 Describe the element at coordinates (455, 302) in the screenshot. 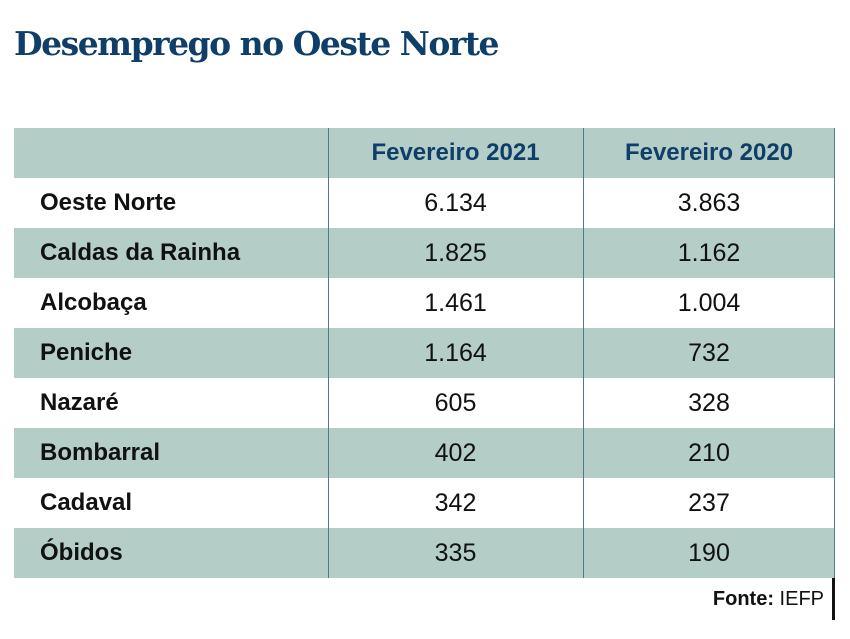

I see `table-cell: 1.461` at that location.